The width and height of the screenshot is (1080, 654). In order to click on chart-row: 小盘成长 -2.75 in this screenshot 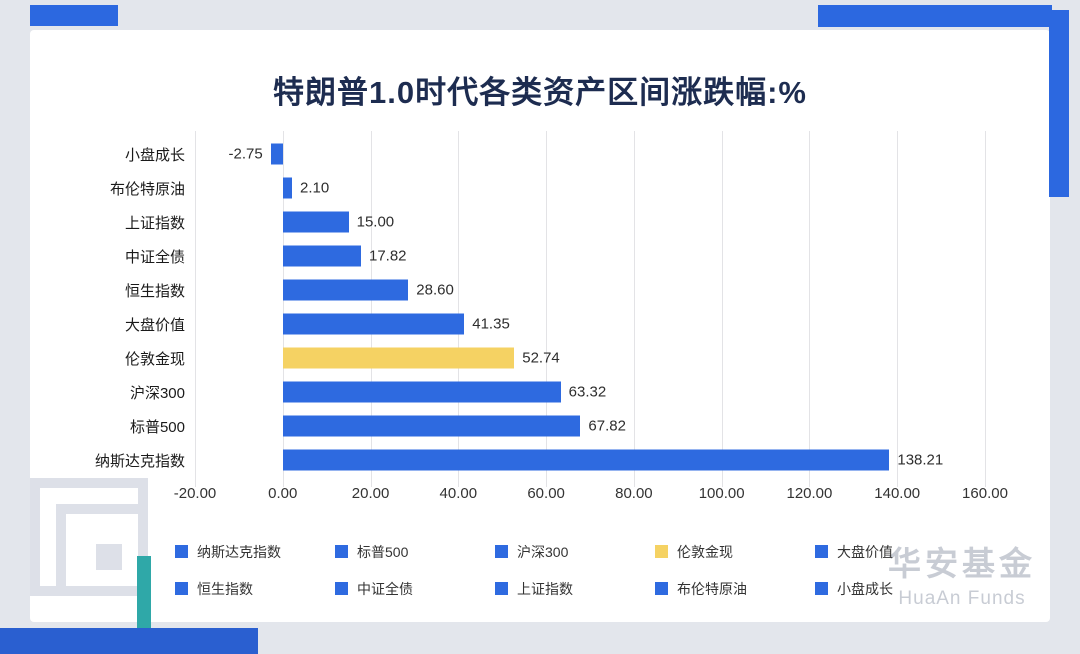, I will do `click(540, 154)`.